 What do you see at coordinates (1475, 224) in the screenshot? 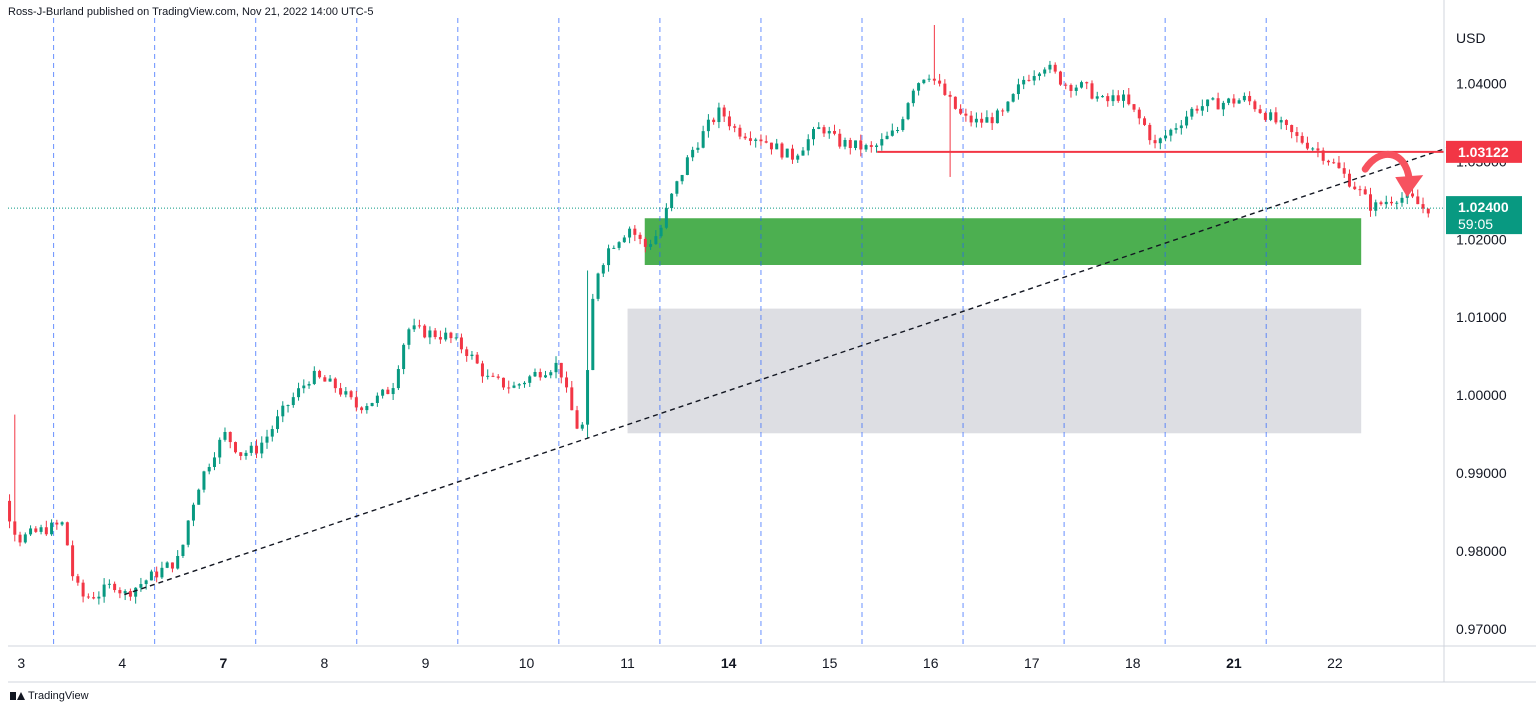
I see `countdown-label: 59:05` at bounding box center [1475, 224].